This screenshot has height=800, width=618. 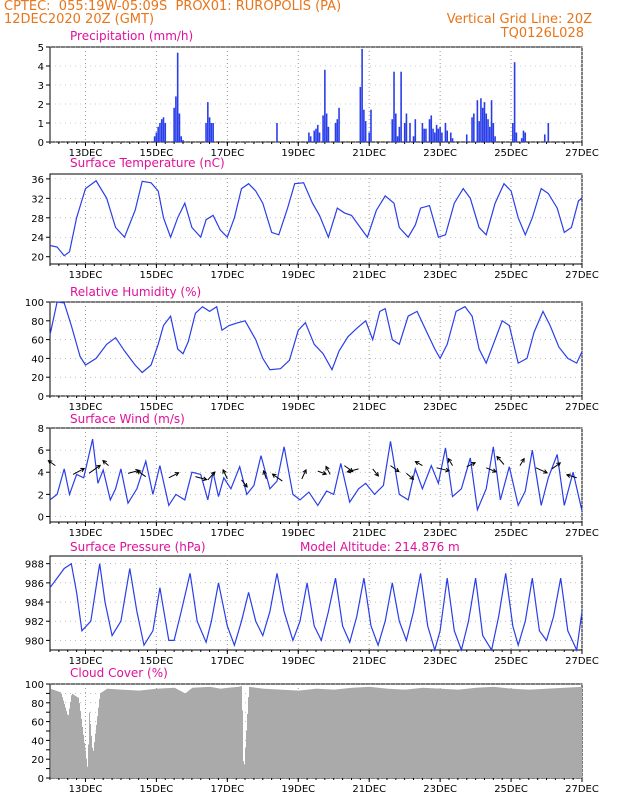 I want to click on pressure-xtick-label: 23DEC, so click(x=440, y=661).